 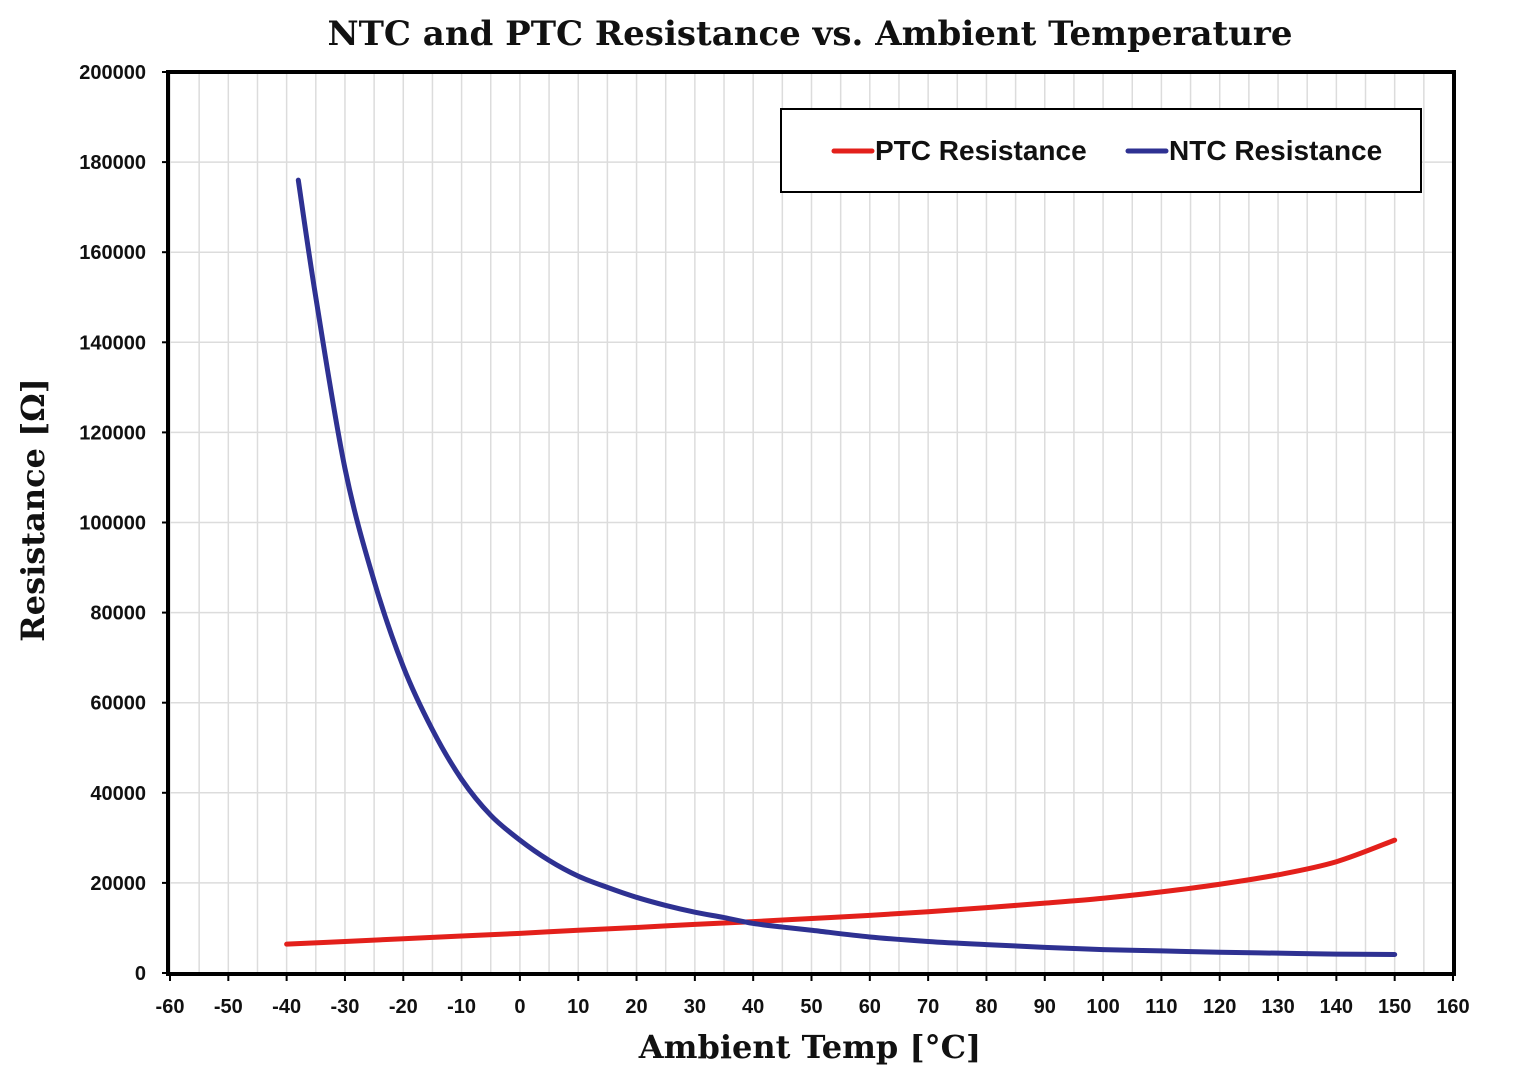 I want to click on x-tick-label: 120, so click(x=1219, y=1007).